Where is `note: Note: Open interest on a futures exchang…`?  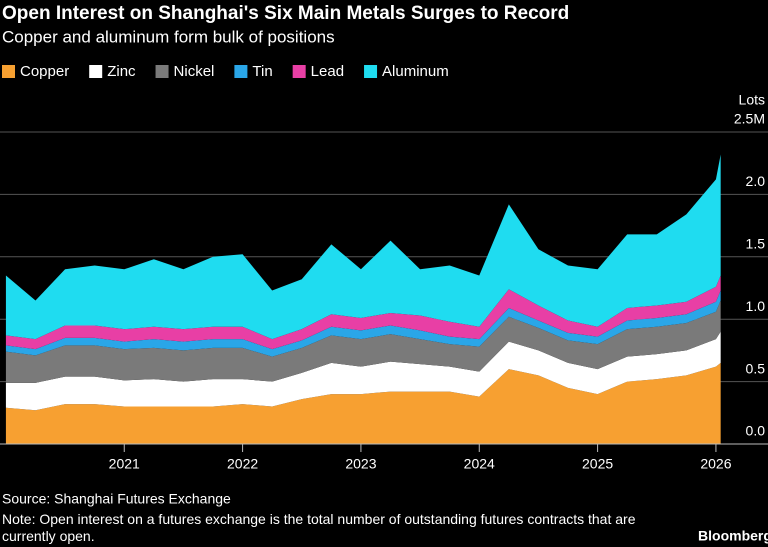 note: Note: Open interest on a futures exchang… is located at coordinates (319, 527).